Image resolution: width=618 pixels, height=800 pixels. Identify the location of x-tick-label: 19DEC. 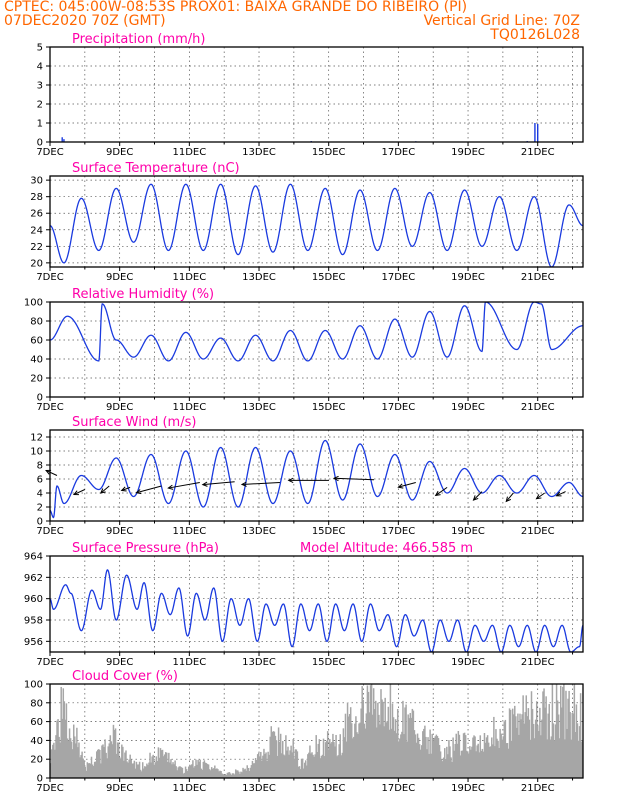
(468, 788).